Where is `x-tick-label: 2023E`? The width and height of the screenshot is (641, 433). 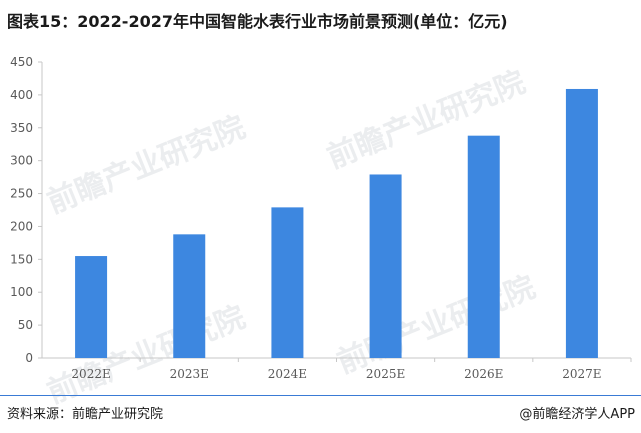
x-tick-label: 2023E is located at coordinates (189, 374).